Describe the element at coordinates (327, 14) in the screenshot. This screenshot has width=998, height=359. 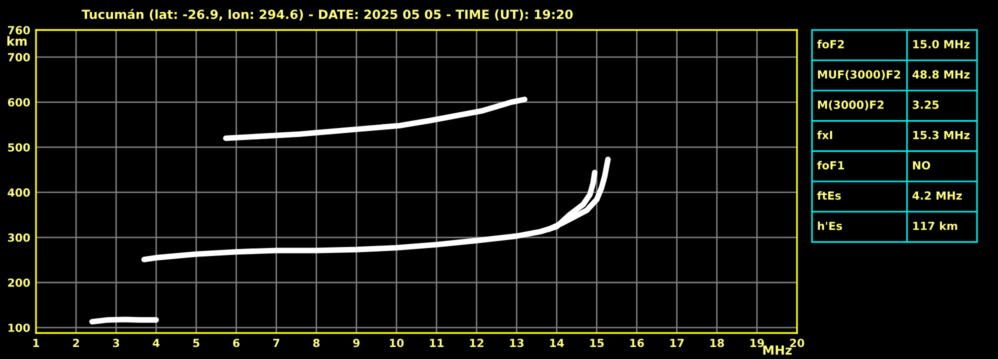
I see `chart-title: Tucumán (lat: -26.9, lon: 294.6) - DATE: 2025 05 05 - TIME (UT): 19:20` at that location.